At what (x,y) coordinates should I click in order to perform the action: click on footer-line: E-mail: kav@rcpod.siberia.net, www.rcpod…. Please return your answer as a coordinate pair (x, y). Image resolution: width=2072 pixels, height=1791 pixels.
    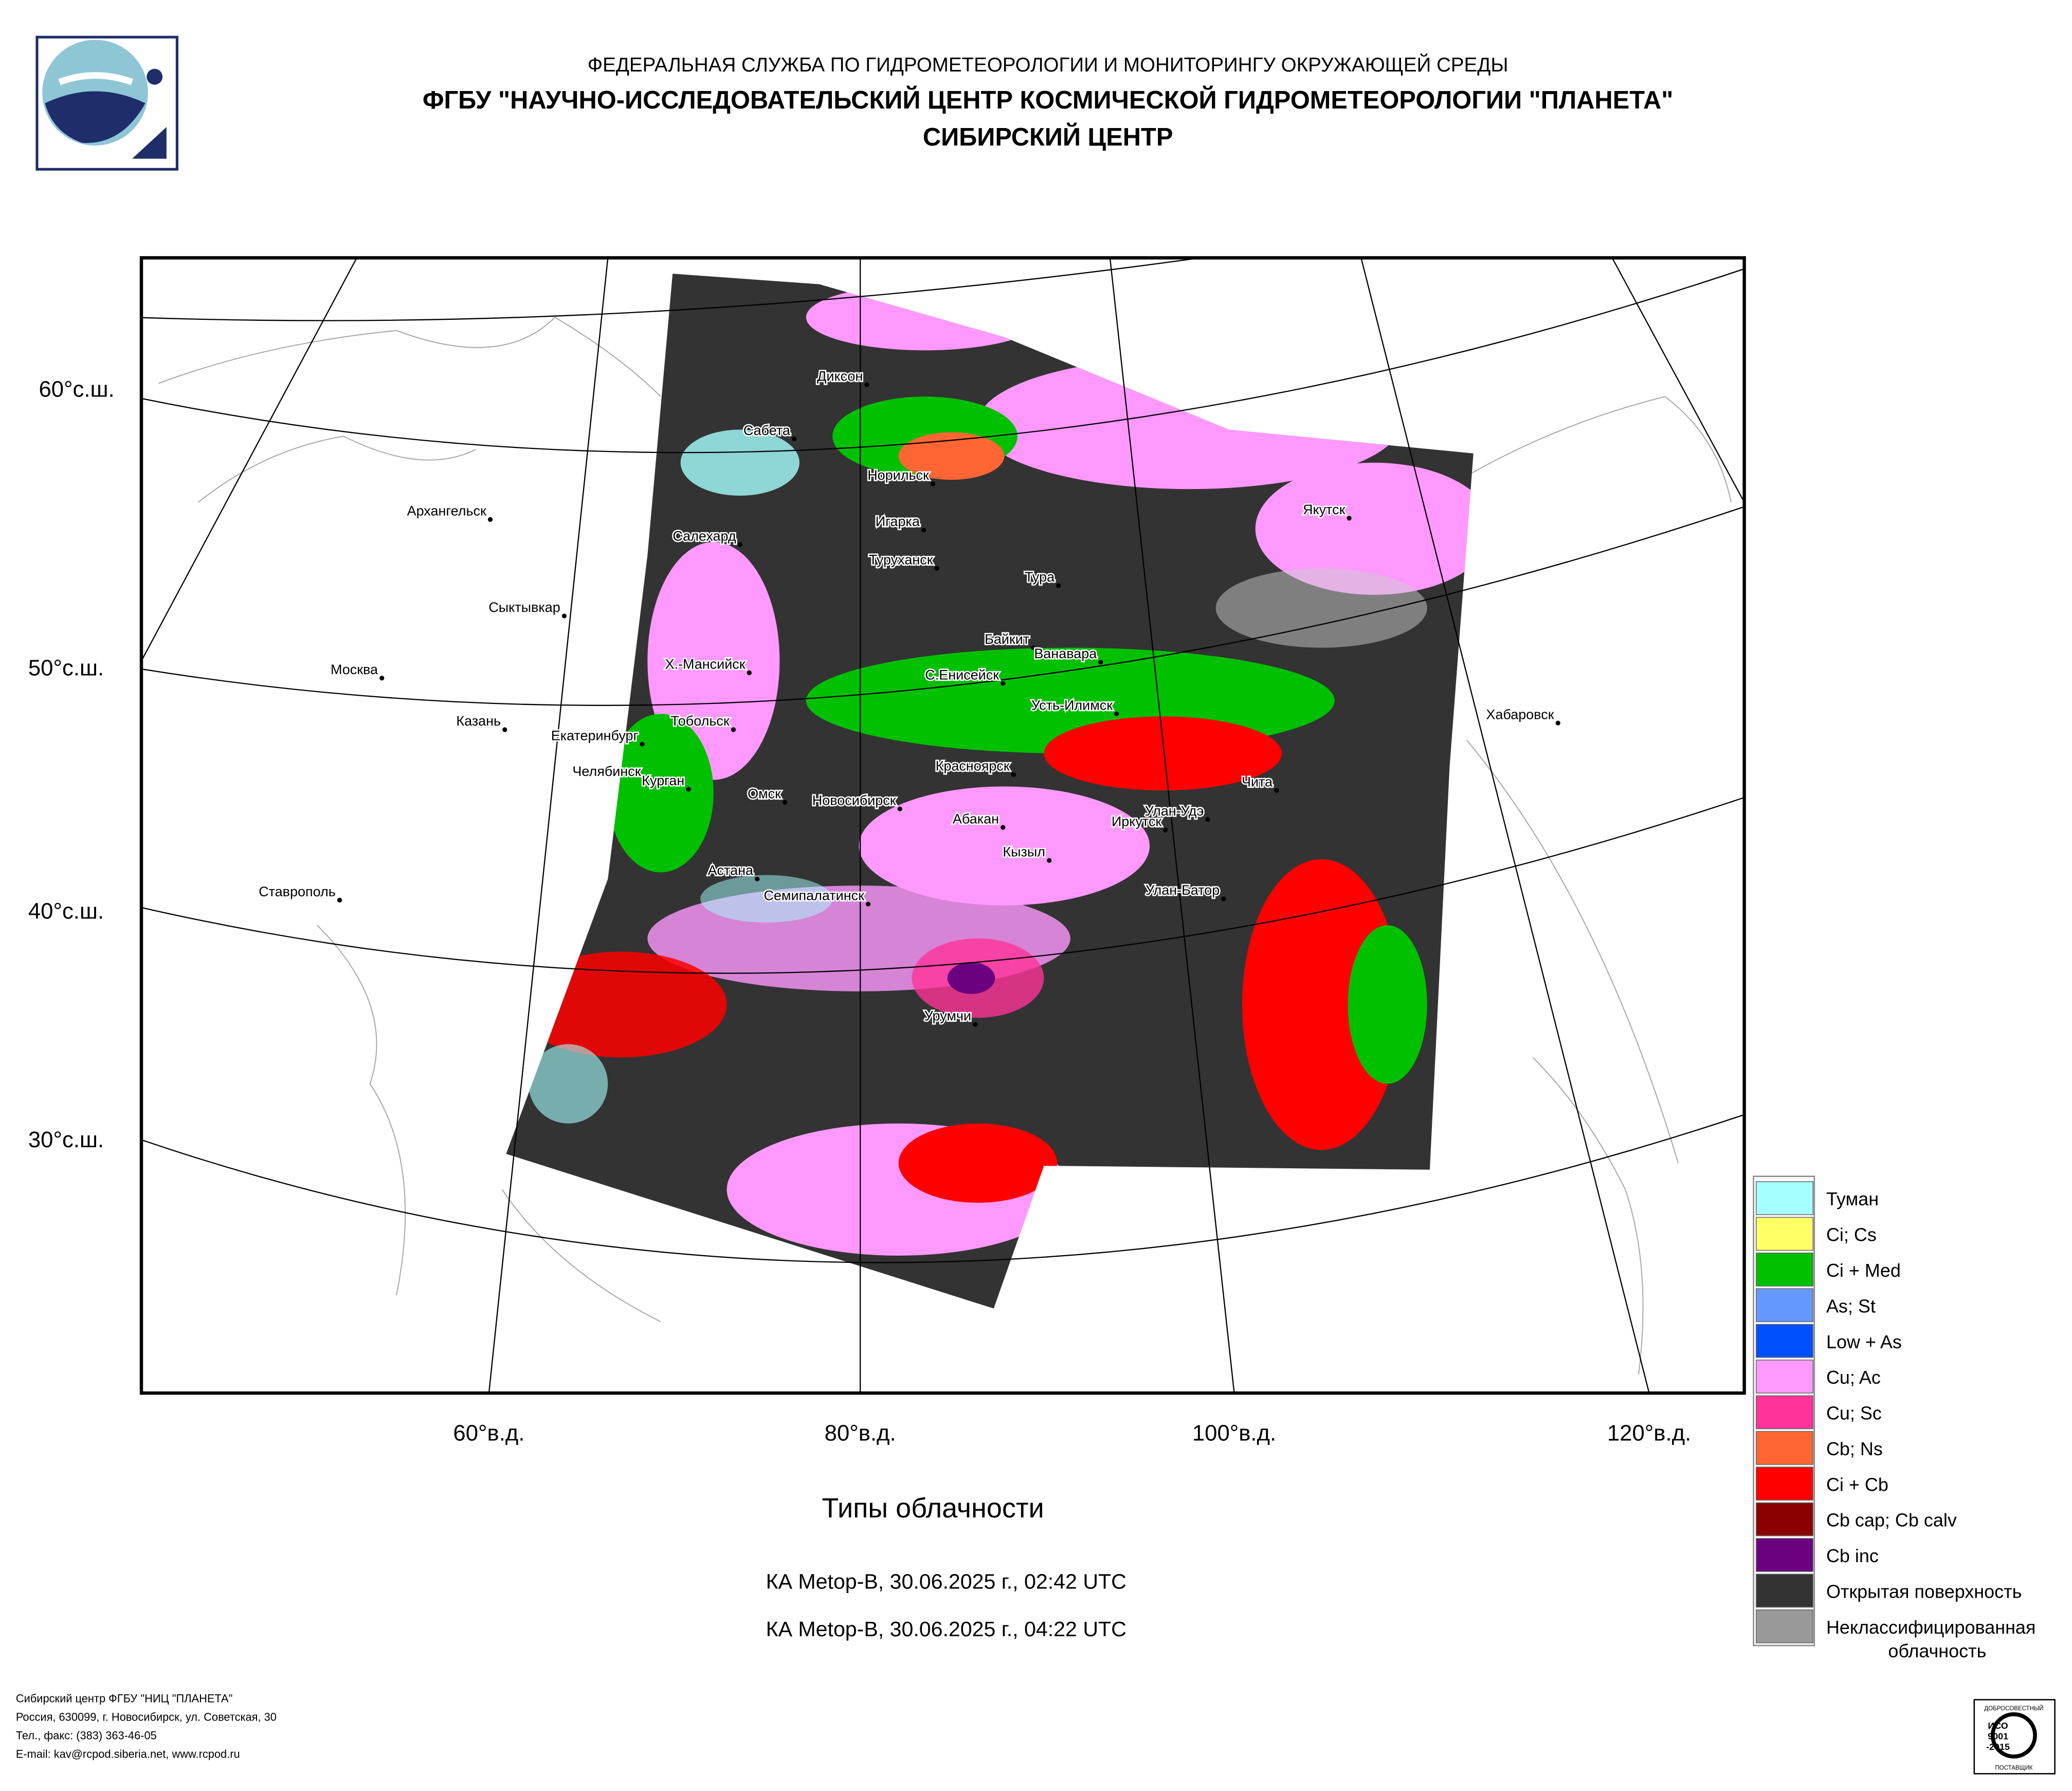
    Looking at the image, I should click on (128, 1755).